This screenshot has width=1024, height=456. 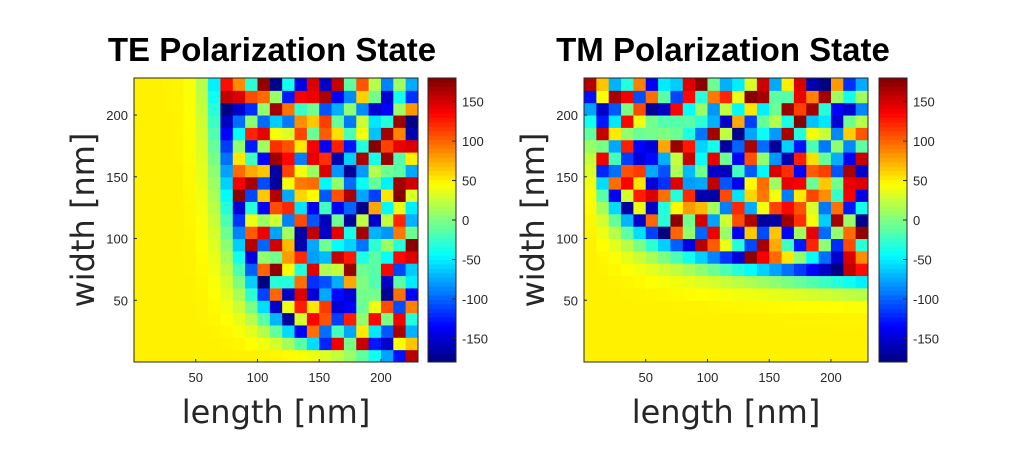 What do you see at coordinates (121, 208) in the screenshot?
I see `te-y-ticks: 50 100 150 200` at bounding box center [121, 208].